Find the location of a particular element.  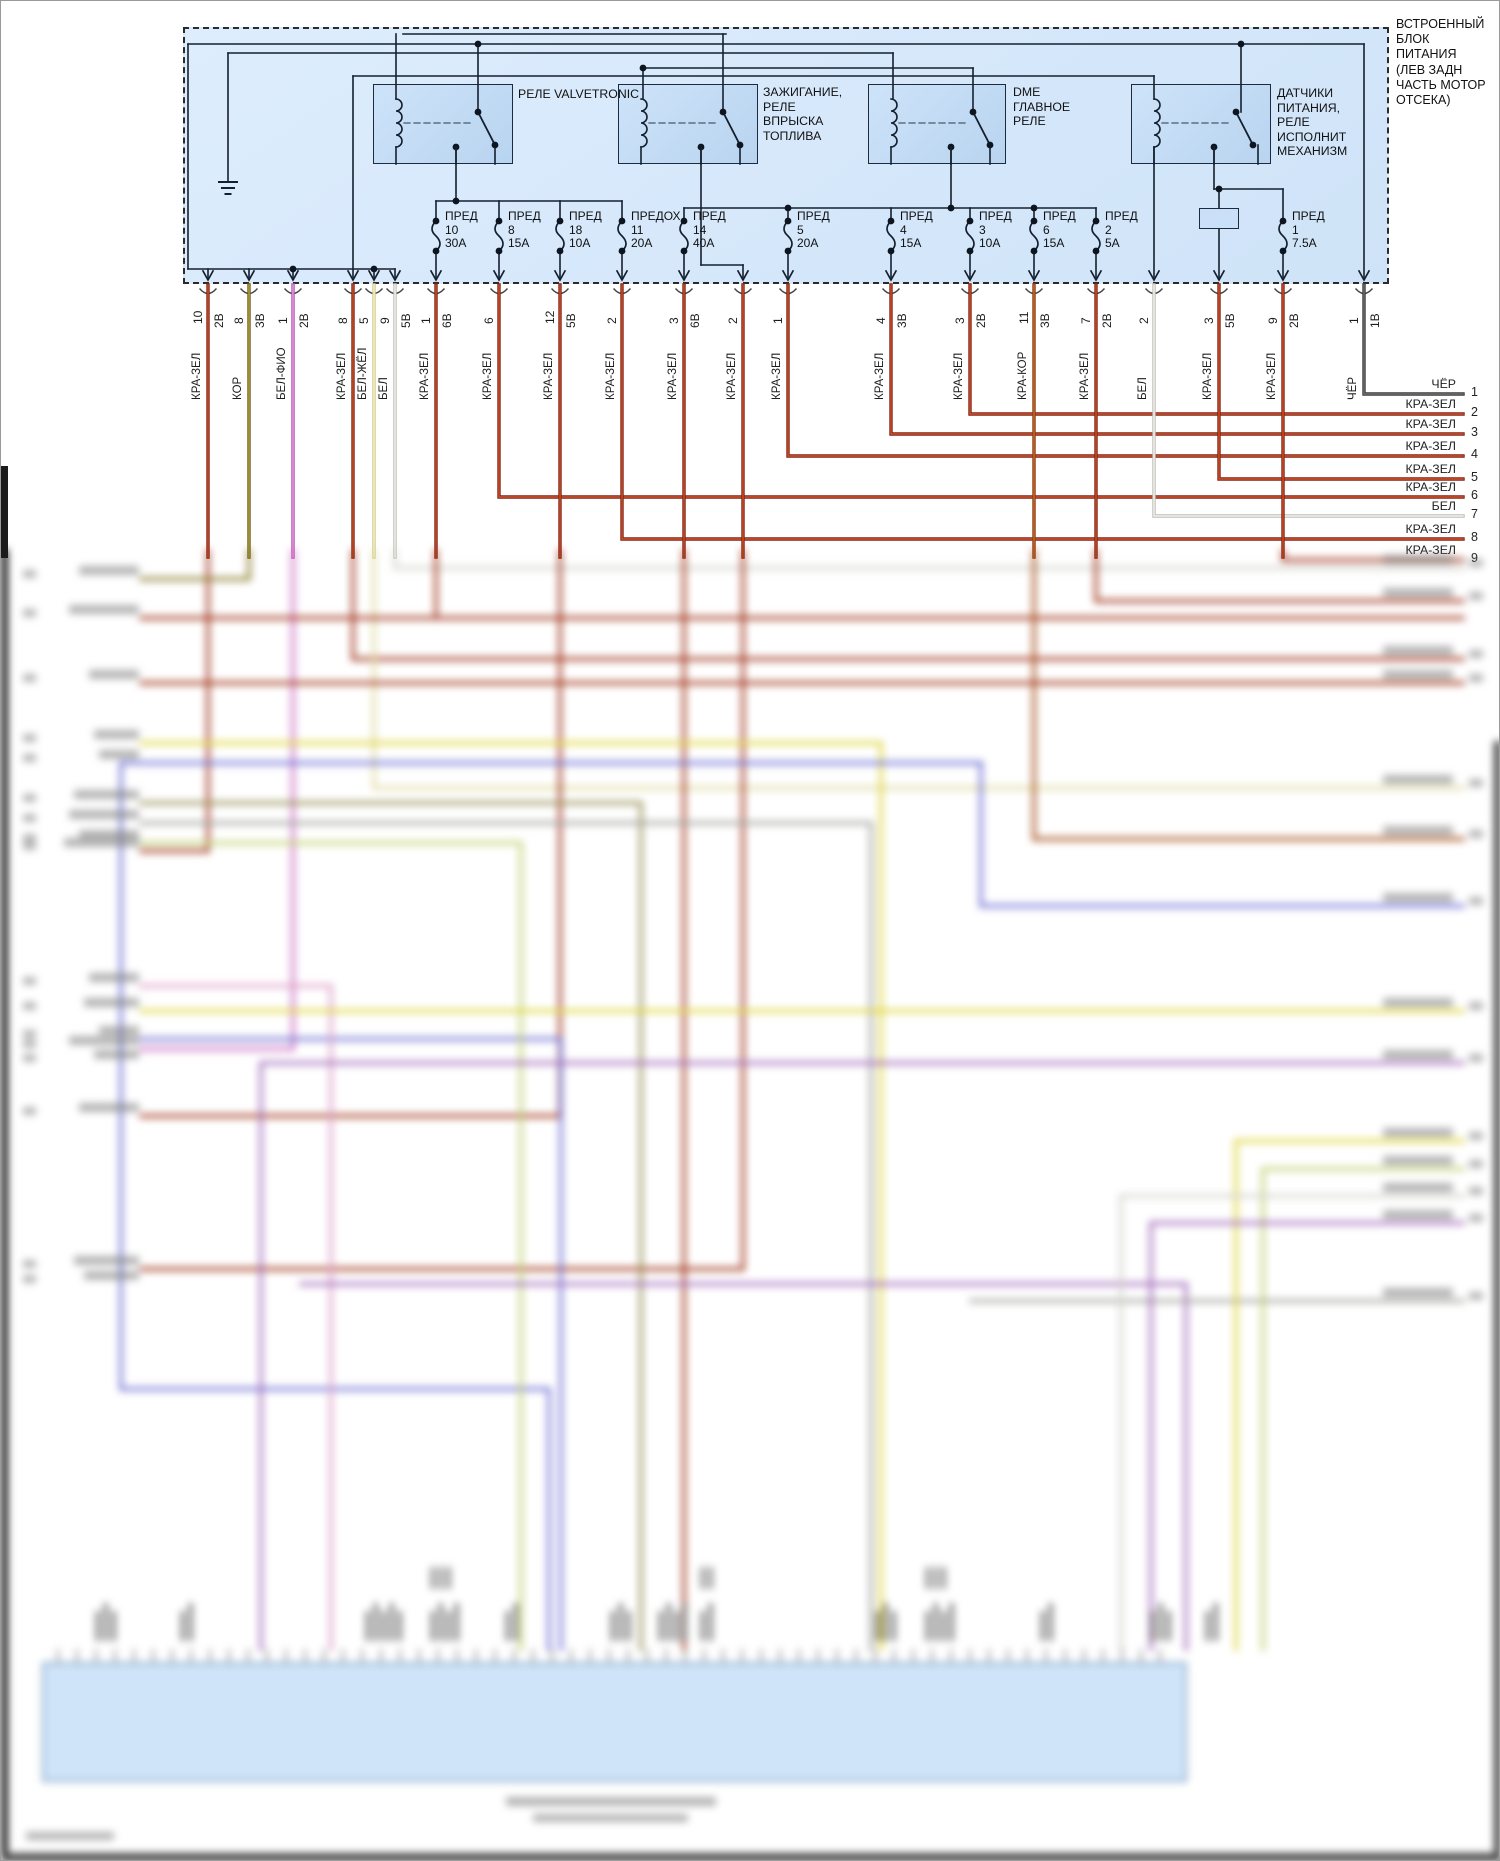

fuse-label-line: 3 is located at coordinates (982, 229).